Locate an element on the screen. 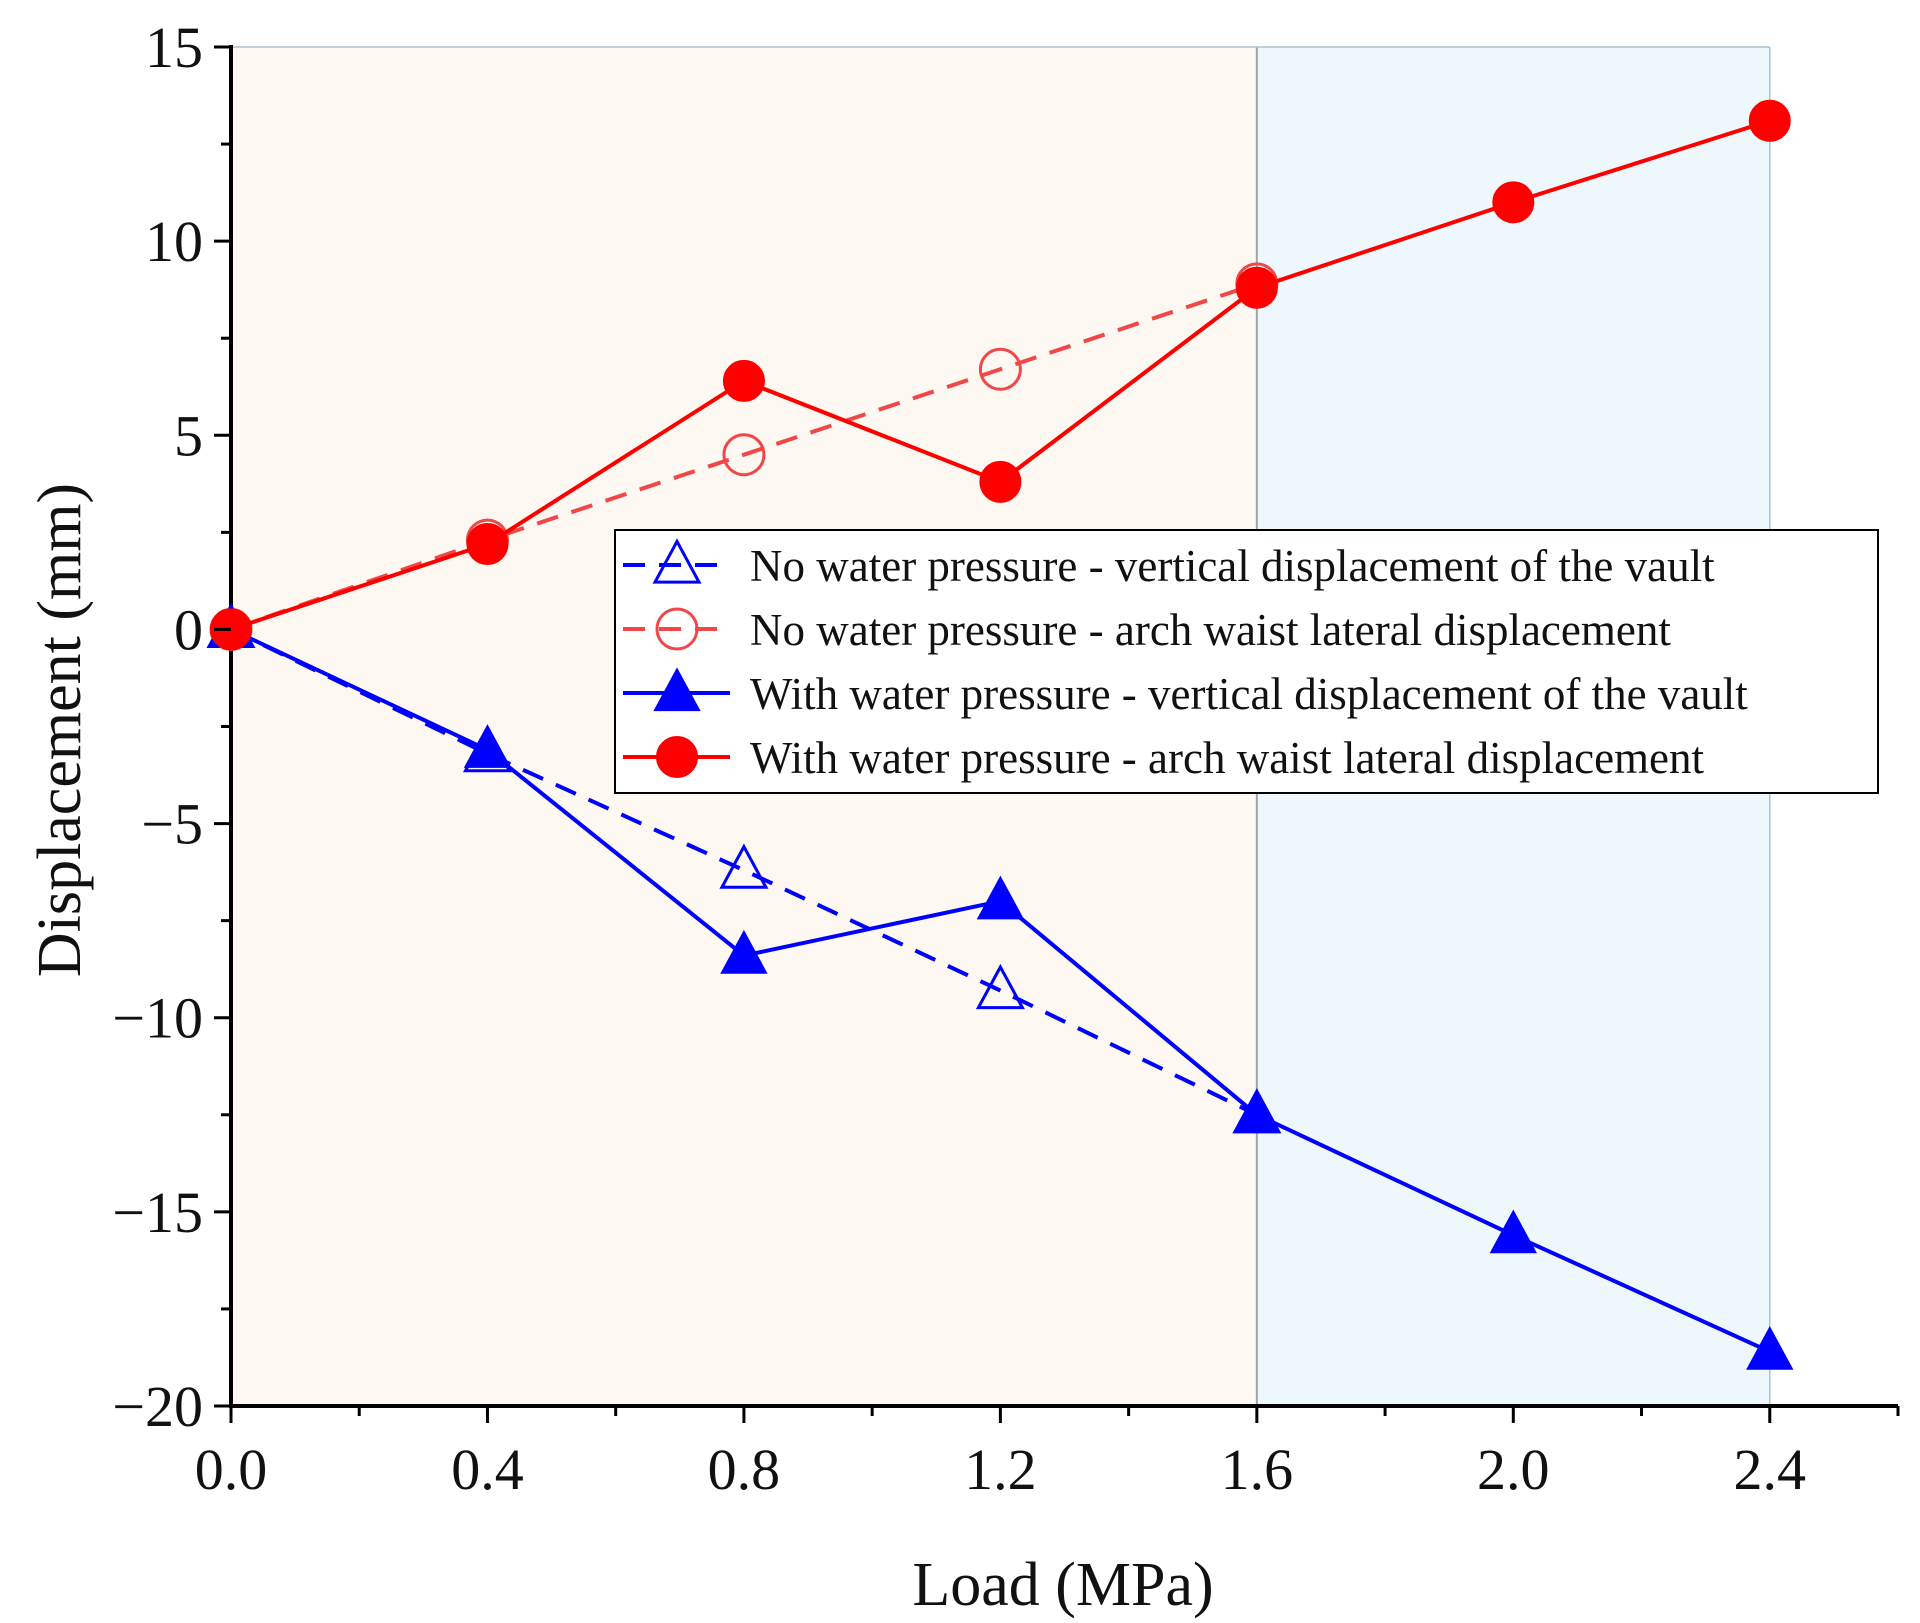 This screenshot has height=1623, width=1920. legend-box is located at coordinates (1246, 661).